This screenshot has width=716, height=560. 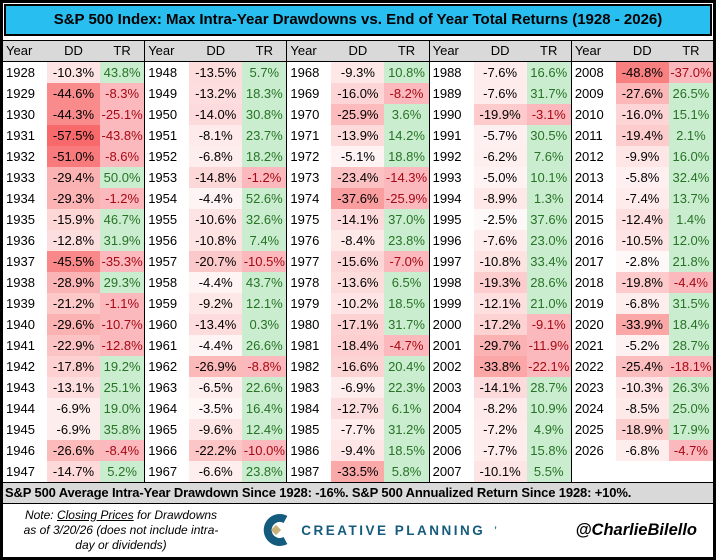 I want to click on table-row: 1971 -13.9% 14.2%, so click(x=358, y=135).